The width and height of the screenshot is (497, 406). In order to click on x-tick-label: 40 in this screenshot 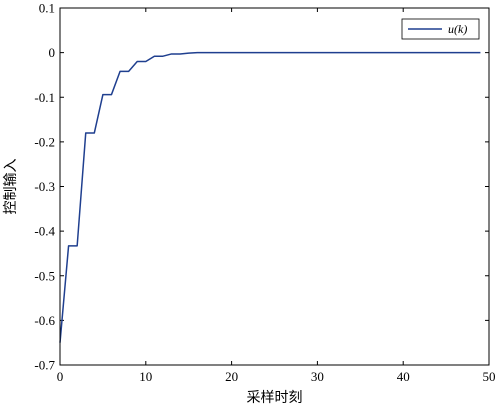, I will do `click(403, 376)`.